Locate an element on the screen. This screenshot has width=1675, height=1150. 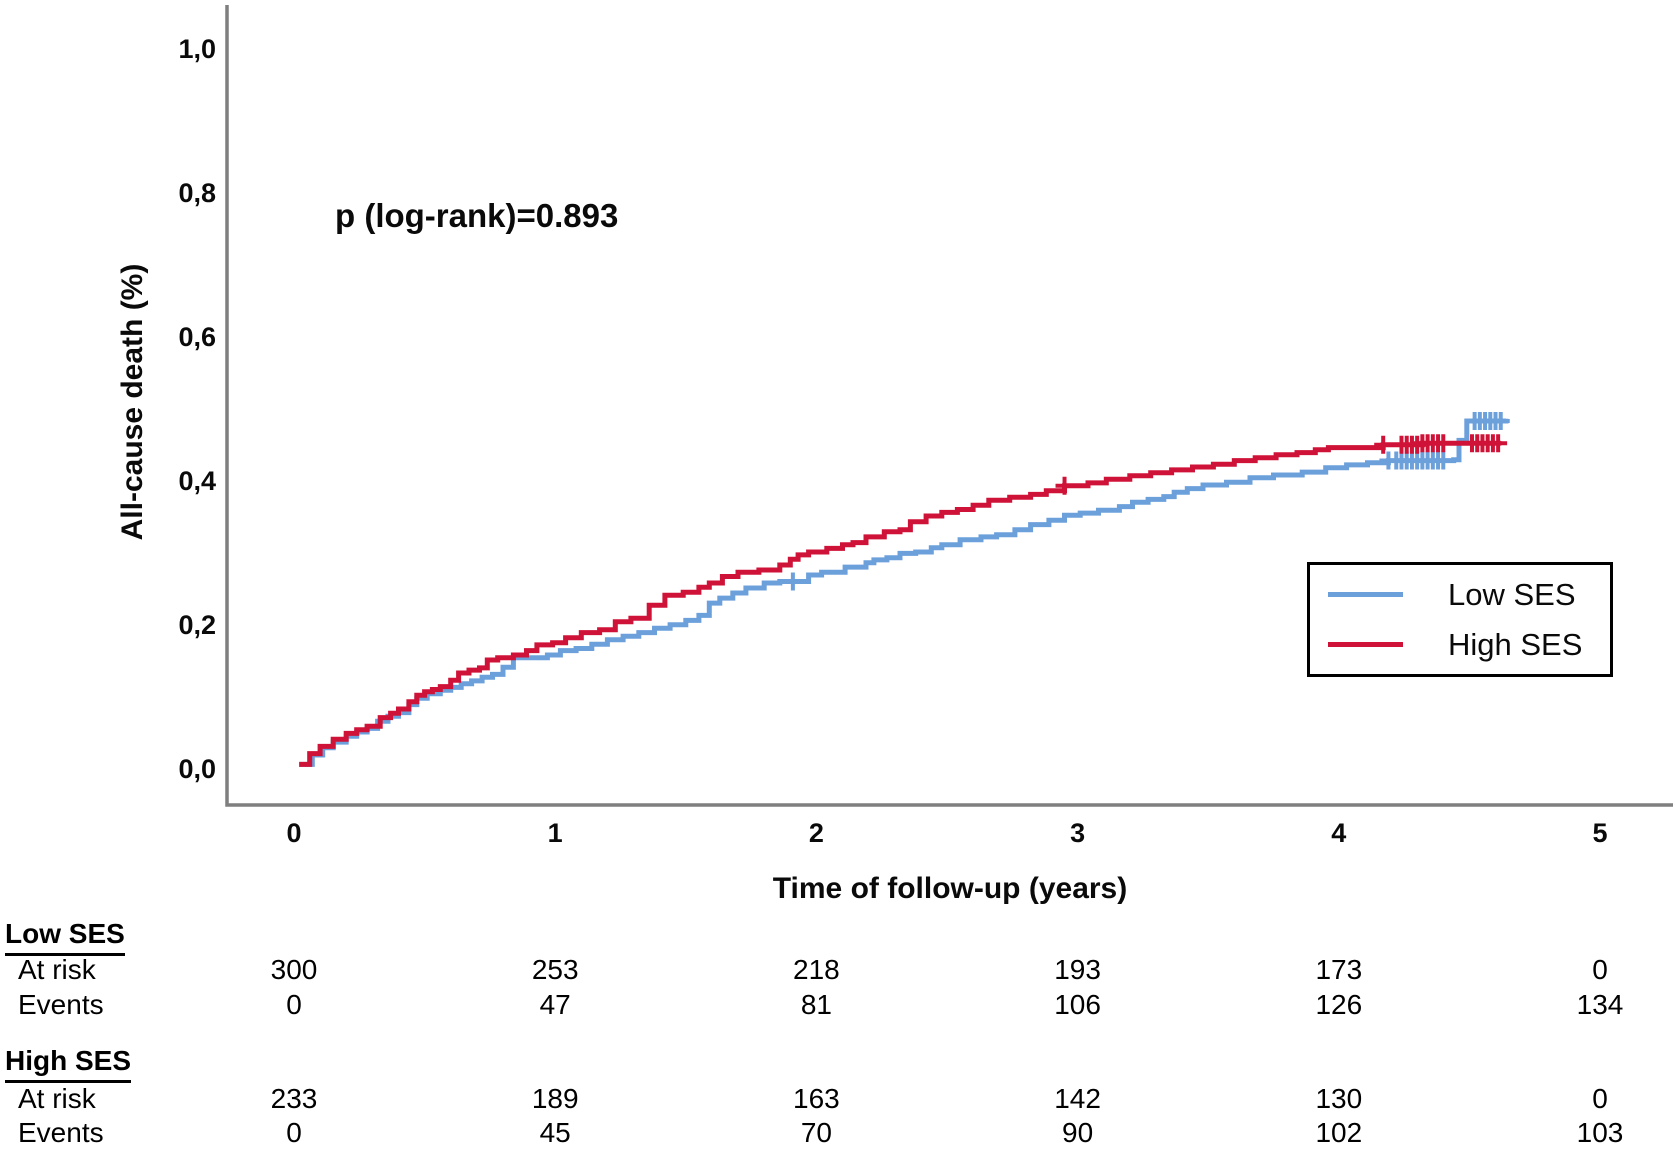
legend-swatch-high-ses-line is located at coordinates (1365, 644).